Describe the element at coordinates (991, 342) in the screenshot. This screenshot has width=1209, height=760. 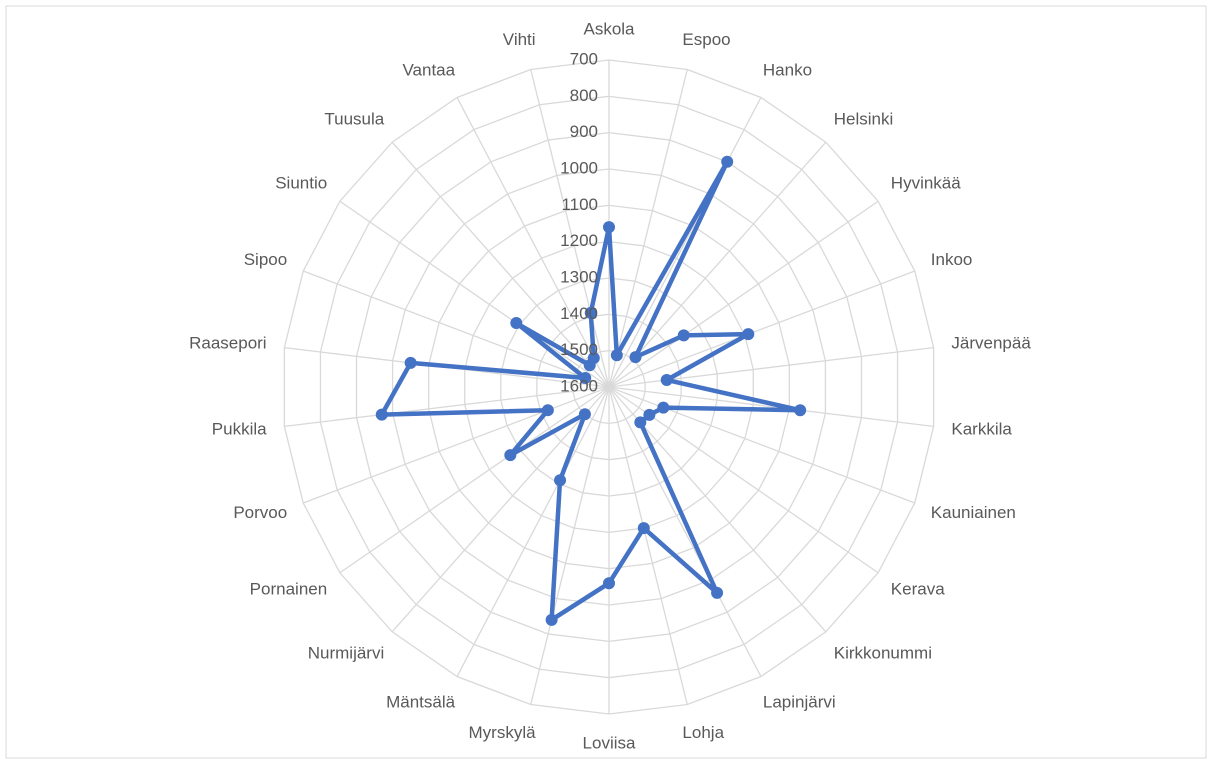
I see `category-label: Järvenpää` at that location.